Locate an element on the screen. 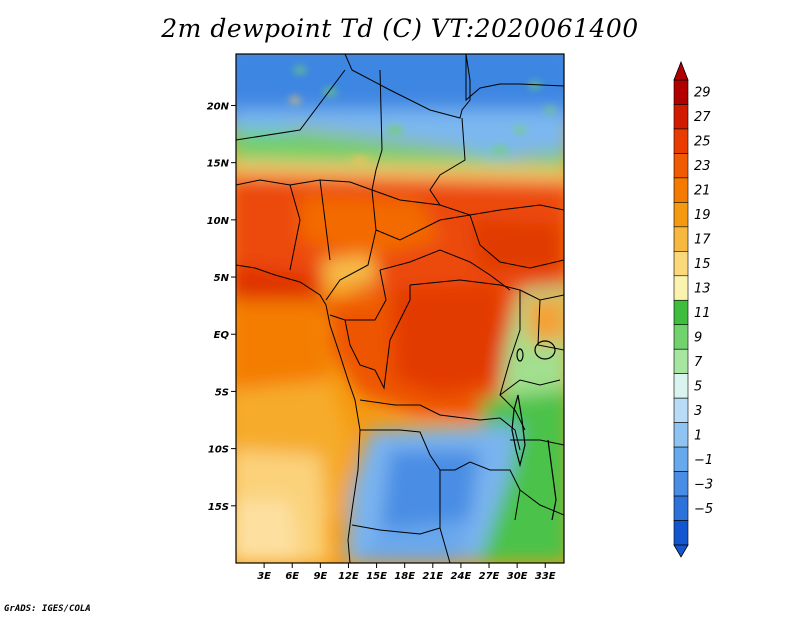 The width and height of the screenshot is (800, 618). lat-label: 10N is located at coordinates (218, 221).